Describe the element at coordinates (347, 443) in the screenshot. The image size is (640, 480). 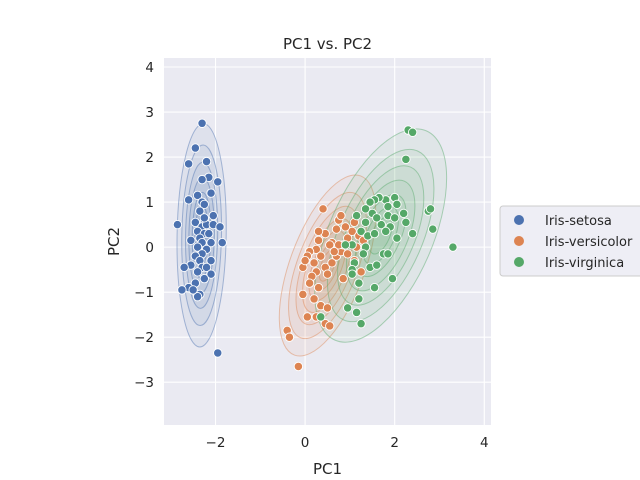
I see `x-tick-labels: −2 0 2 4` at that location.